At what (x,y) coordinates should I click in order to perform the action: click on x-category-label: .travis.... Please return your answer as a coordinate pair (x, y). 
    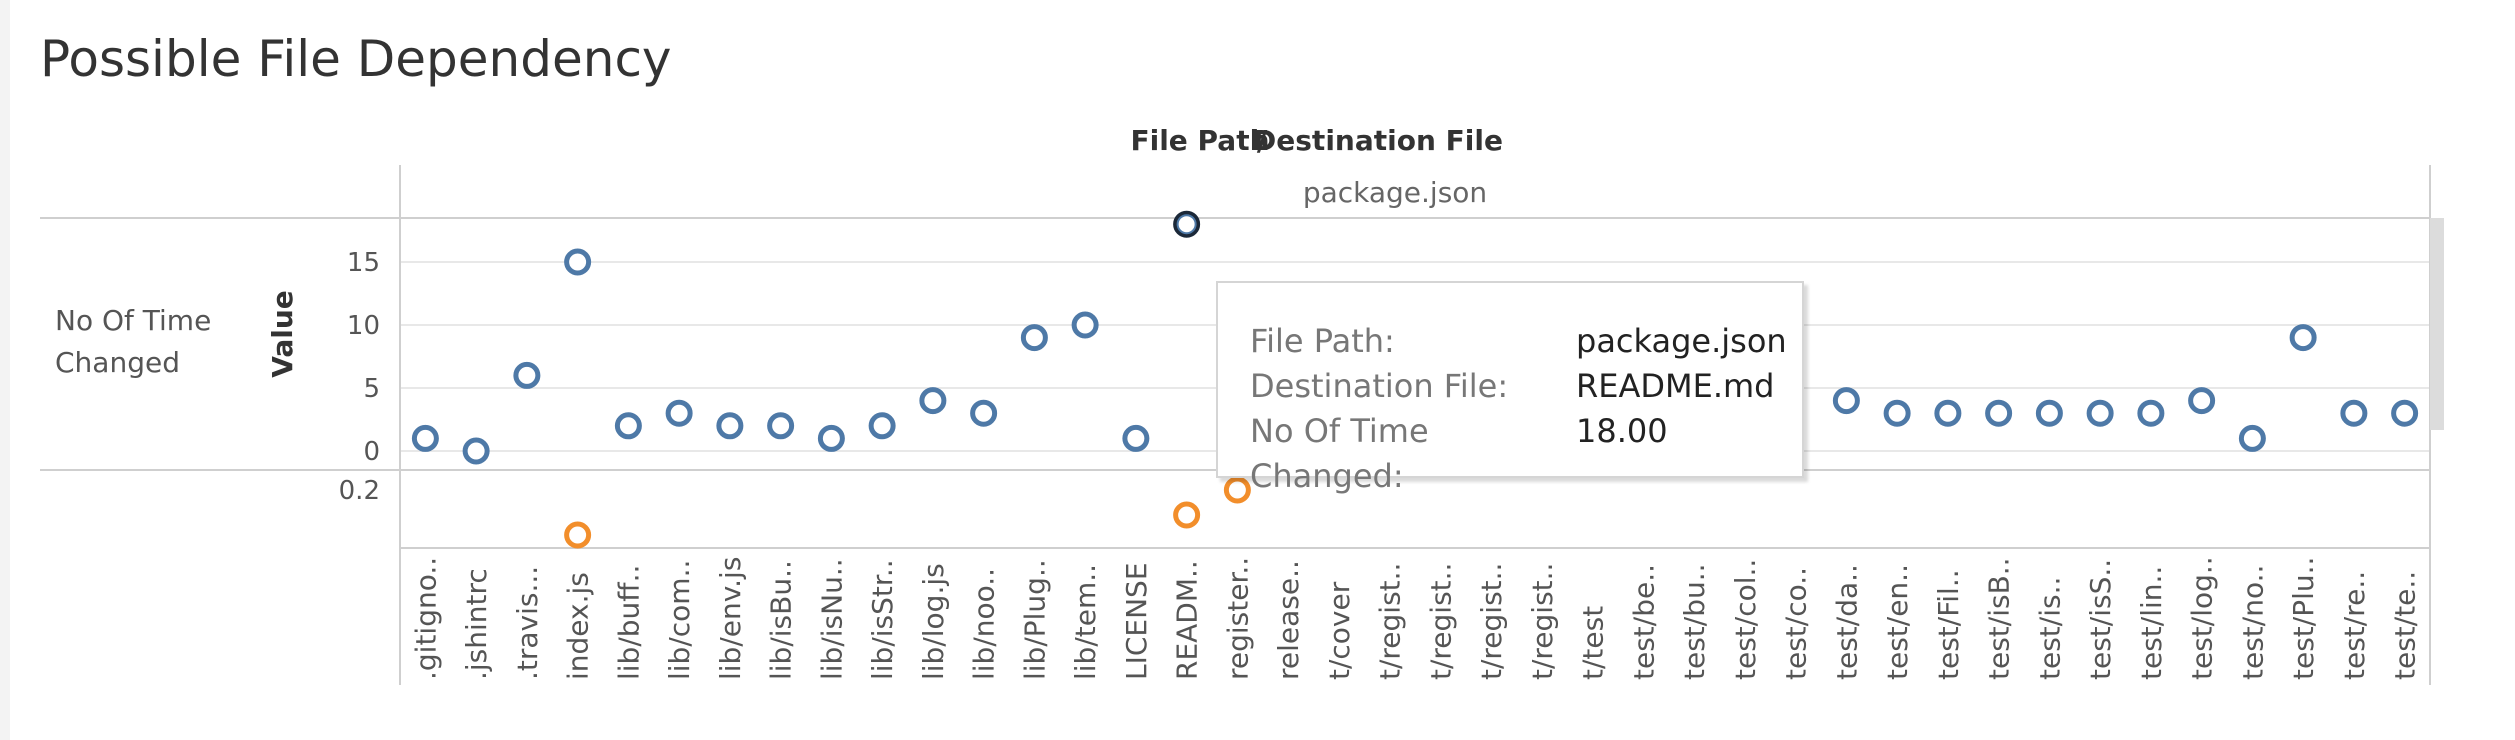
    Looking at the image, I should click on (527, 623).